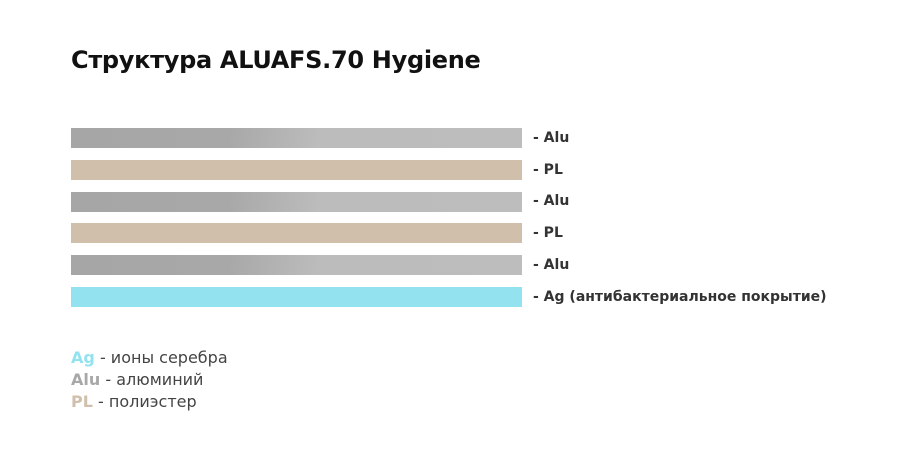 The image size is (908, 460). What do you see at coordinates (83, 357) in the screenshot?
I see `legend-abbr: Ag` at bounding box center [83, 357].